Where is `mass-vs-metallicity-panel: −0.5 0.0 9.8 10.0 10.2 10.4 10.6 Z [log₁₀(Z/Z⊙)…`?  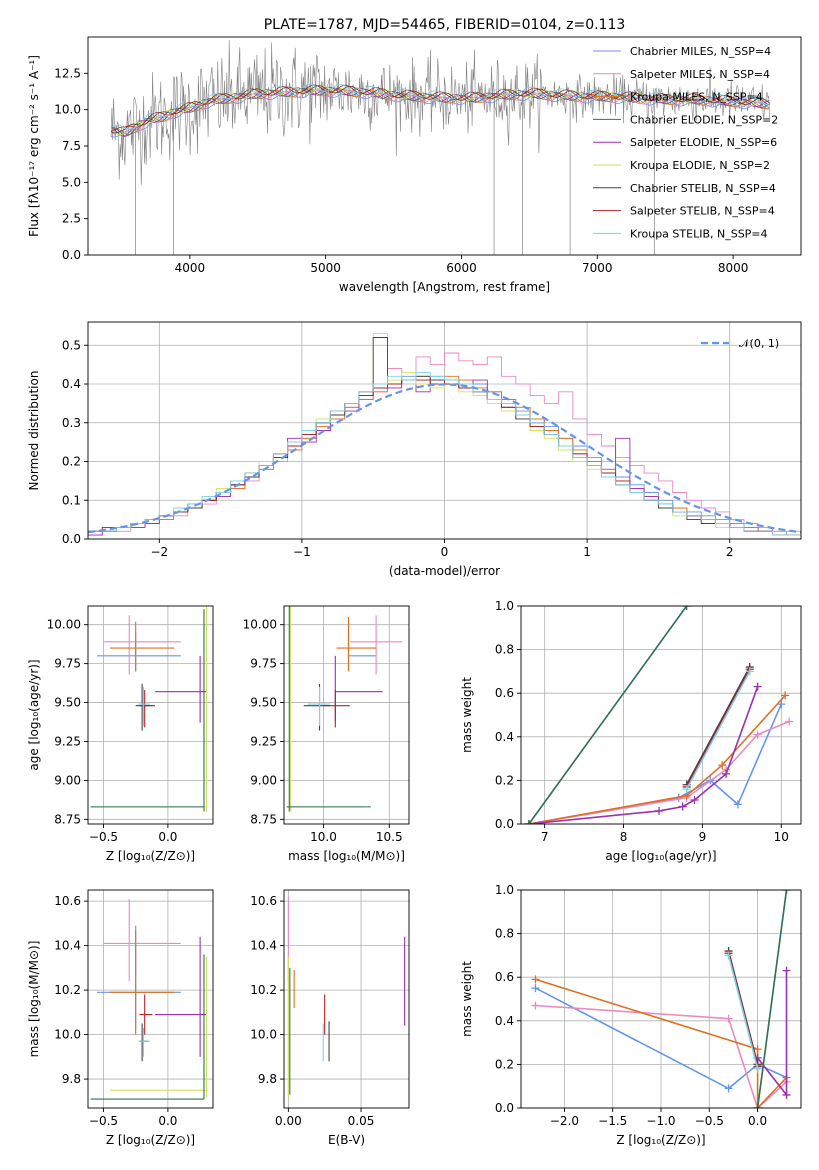 mass-vs-metallicity-panel: −0.5 0.0 9.8 10.0 10.2 10.4 10.6 Z [log₁₀(Z/Z⊙)… is located at coordinates (120, 1018).